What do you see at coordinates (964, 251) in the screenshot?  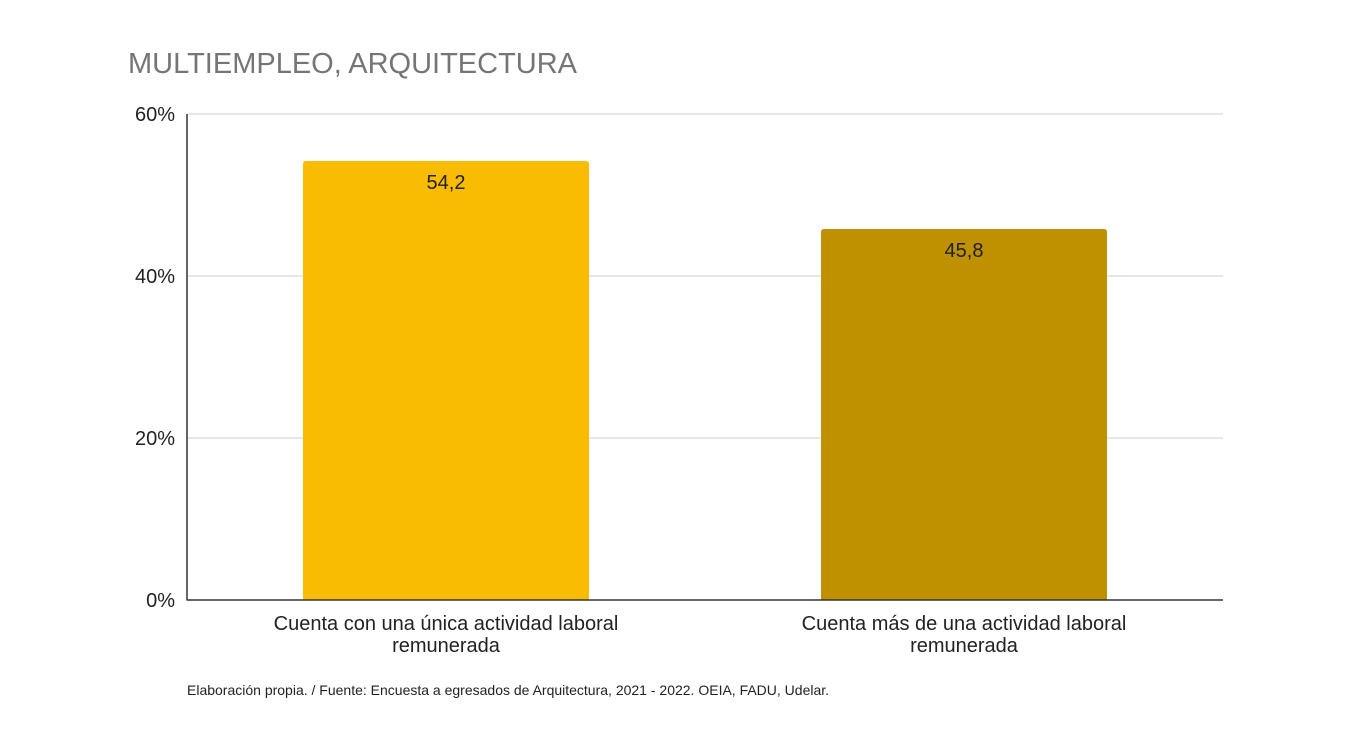 I see `data-label: 45,8` at bounding box center [964, 251].